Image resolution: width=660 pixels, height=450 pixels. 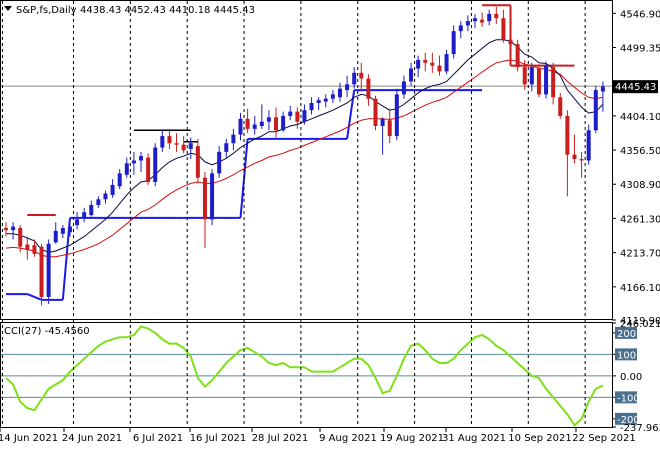 I want to click on stop-connector, so click(x=34, y=297).